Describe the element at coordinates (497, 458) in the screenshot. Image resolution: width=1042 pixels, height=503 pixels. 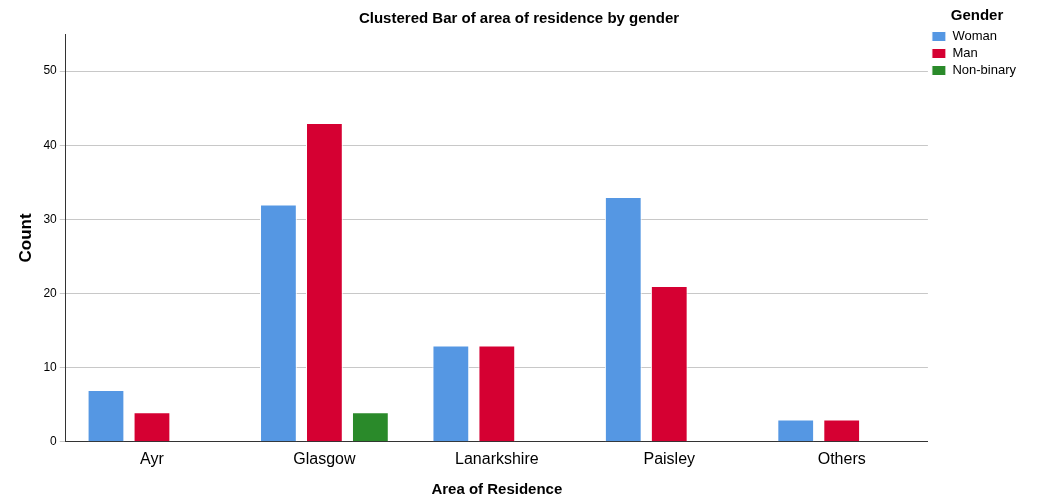
I see `x-tick-label: Lanarkshire` at that location.